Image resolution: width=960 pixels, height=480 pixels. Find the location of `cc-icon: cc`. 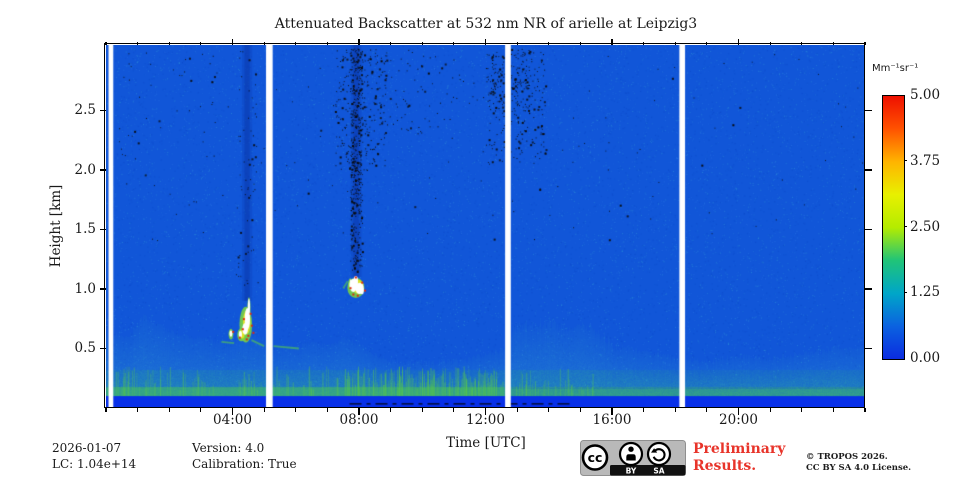

cc-icon: cc is located at coordinates (595, 457).